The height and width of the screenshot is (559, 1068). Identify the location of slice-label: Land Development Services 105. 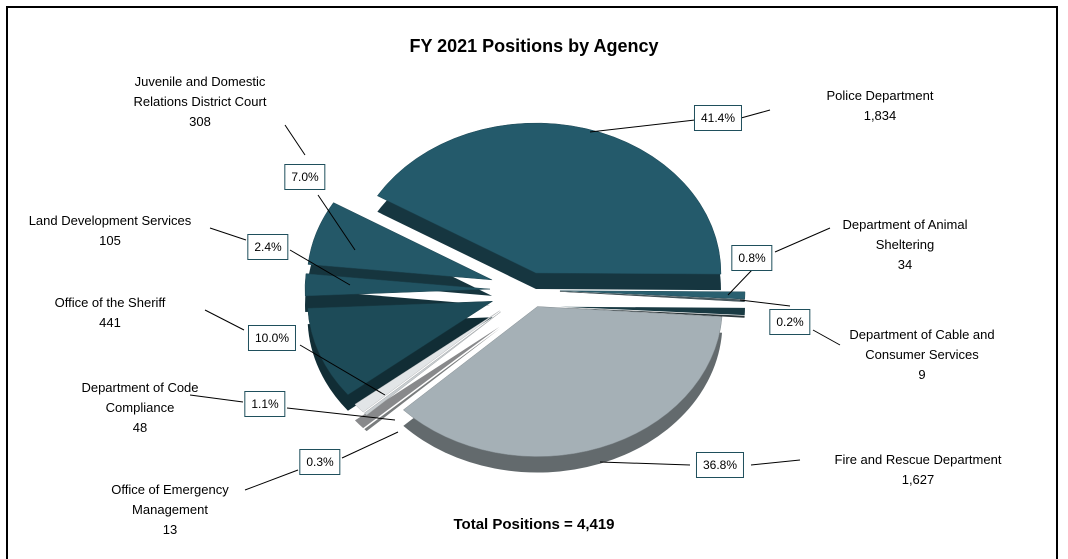
(110, 231).